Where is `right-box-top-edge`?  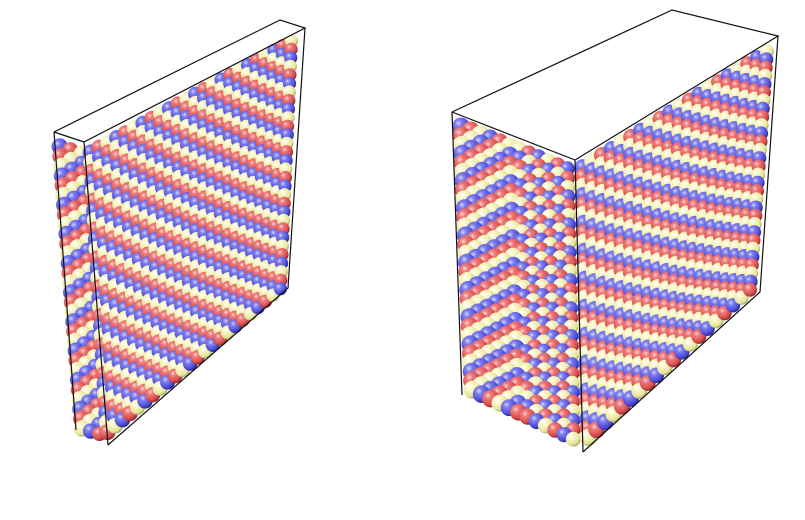 right-box-top-edge is located at coordinates (615, 85).